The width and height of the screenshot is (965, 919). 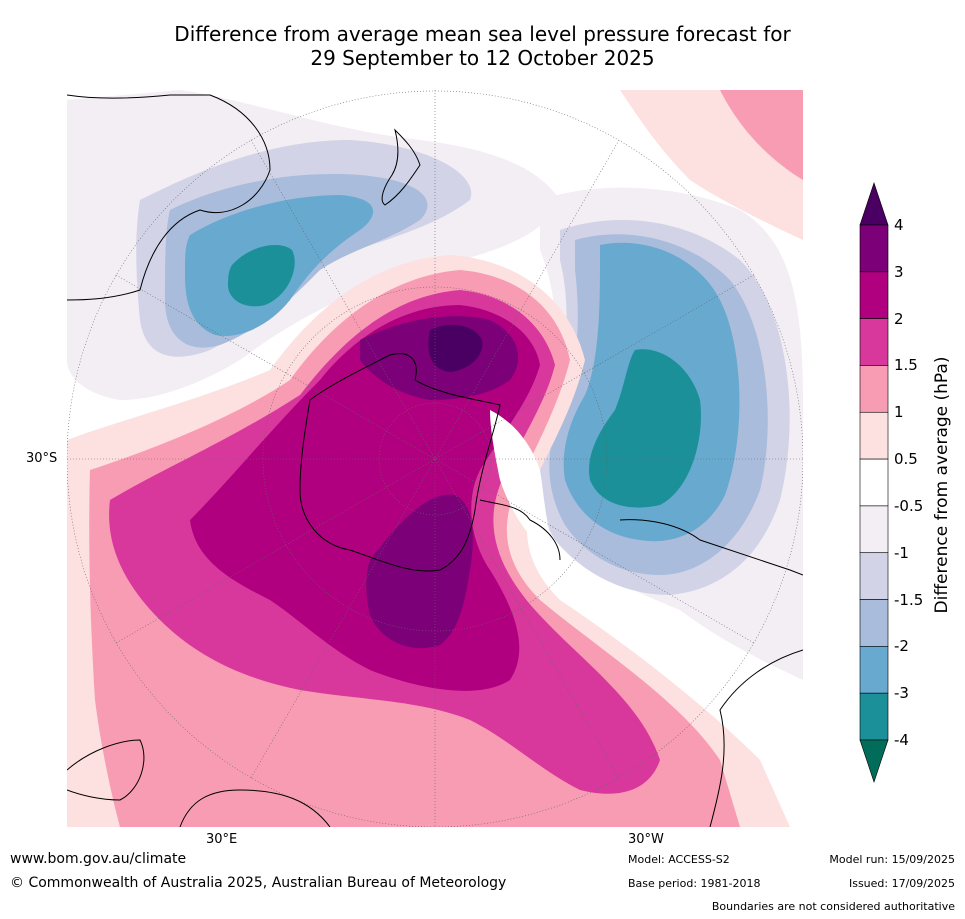 I want to click on colorbar-title: Difference from average (hPa), so click(x=942, y=485).